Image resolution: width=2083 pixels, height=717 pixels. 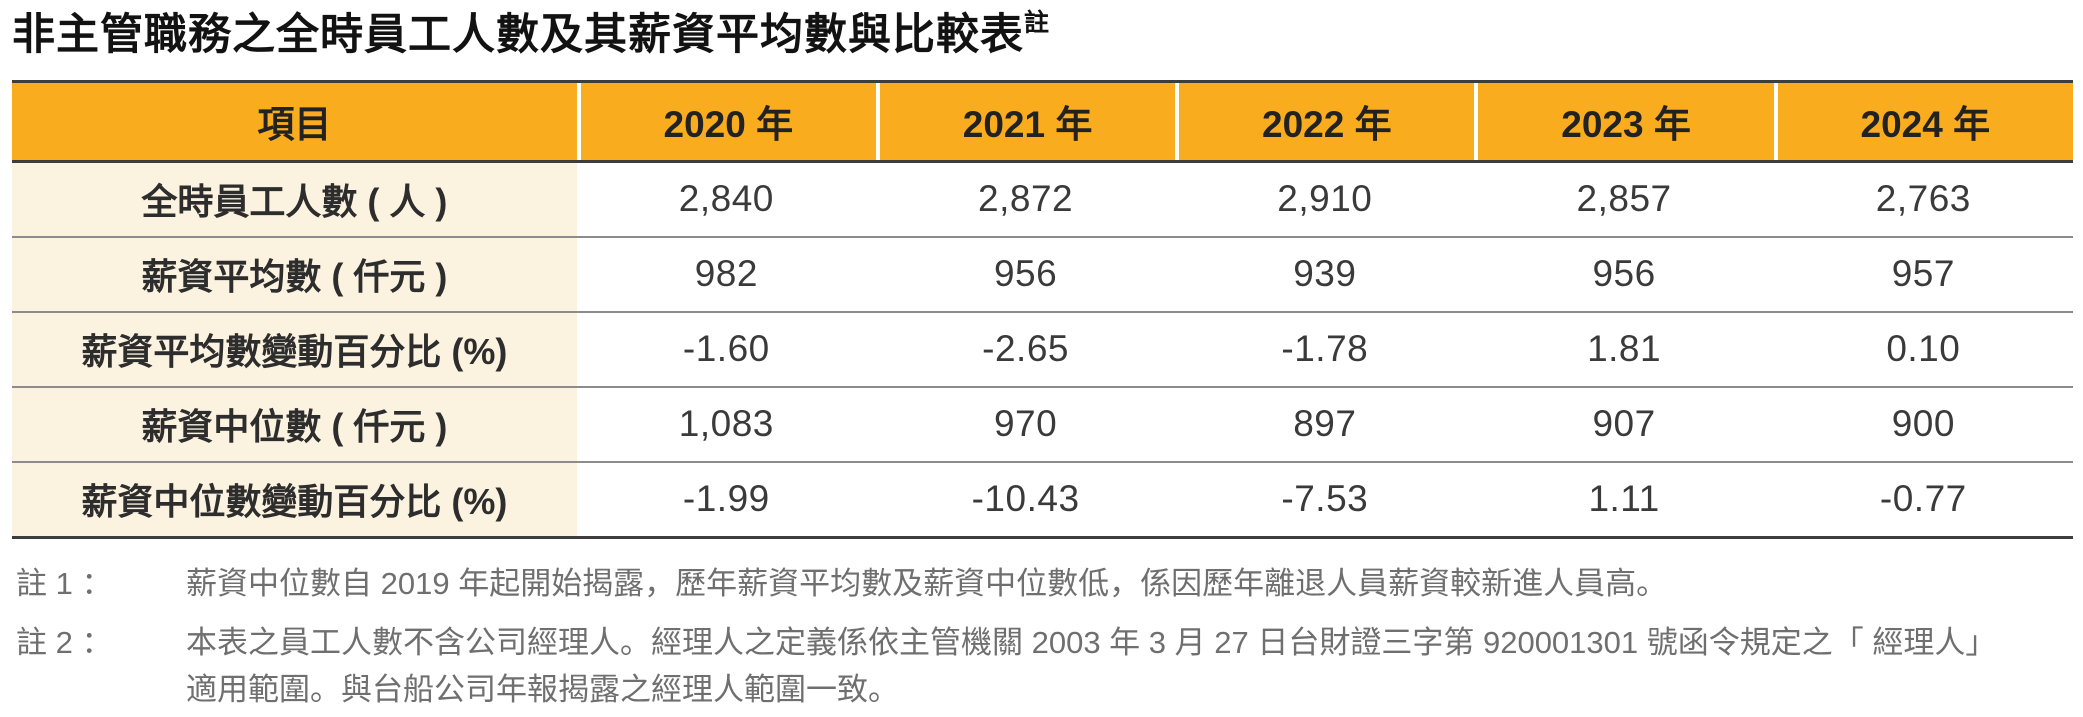 What do you see at coordinates (1923, 274) in the screenshot?
I see `row-value: 957` at bounding box center [1923, 274].